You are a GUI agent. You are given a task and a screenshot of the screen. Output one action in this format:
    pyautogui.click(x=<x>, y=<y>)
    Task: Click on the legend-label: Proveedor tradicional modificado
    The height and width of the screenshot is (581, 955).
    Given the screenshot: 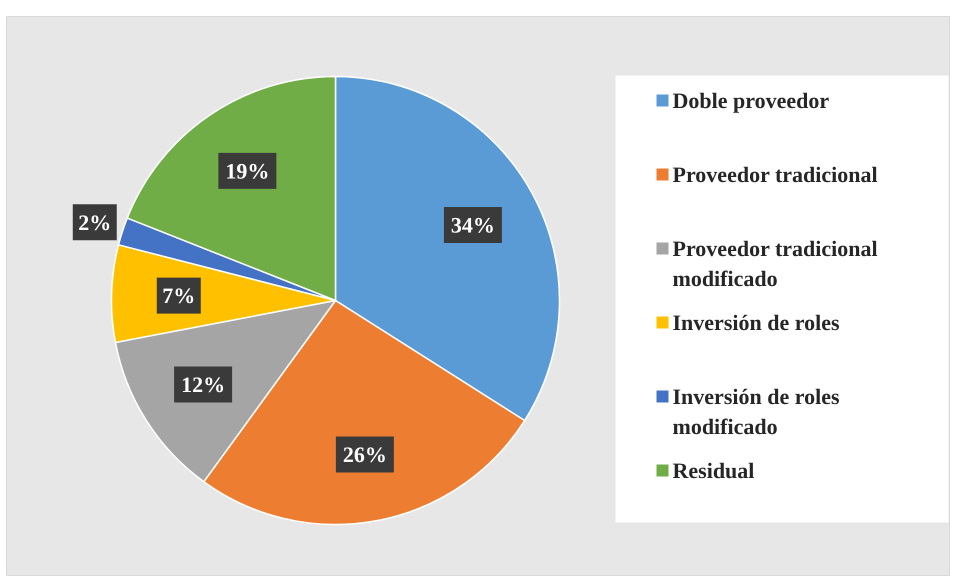 What is the action you would take?
    pyautogui.click(x=775, y=263)
    